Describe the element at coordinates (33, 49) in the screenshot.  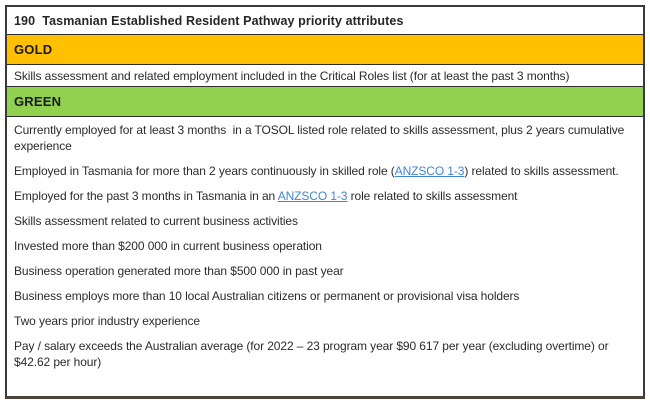
I see `section-label-gold: GOLD` at that location.